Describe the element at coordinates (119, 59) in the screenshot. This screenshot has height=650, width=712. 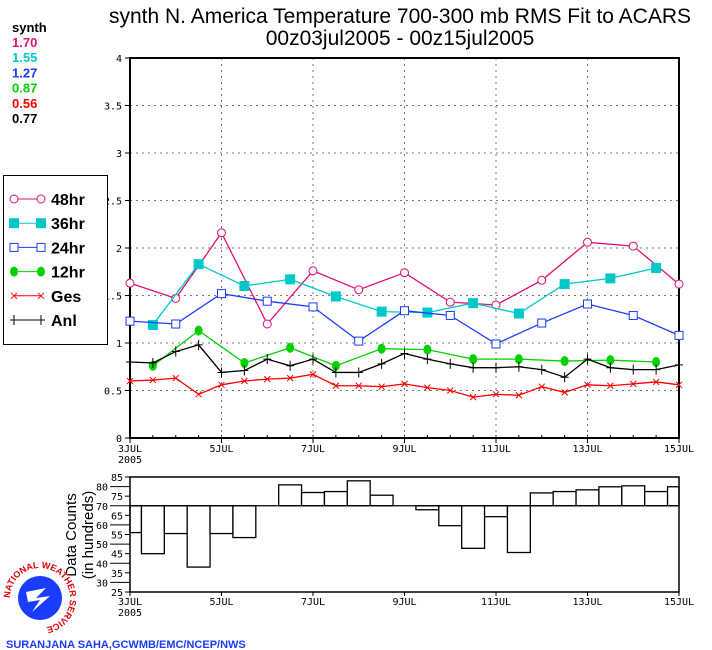
I see `y-tick-label: 4` at that location.